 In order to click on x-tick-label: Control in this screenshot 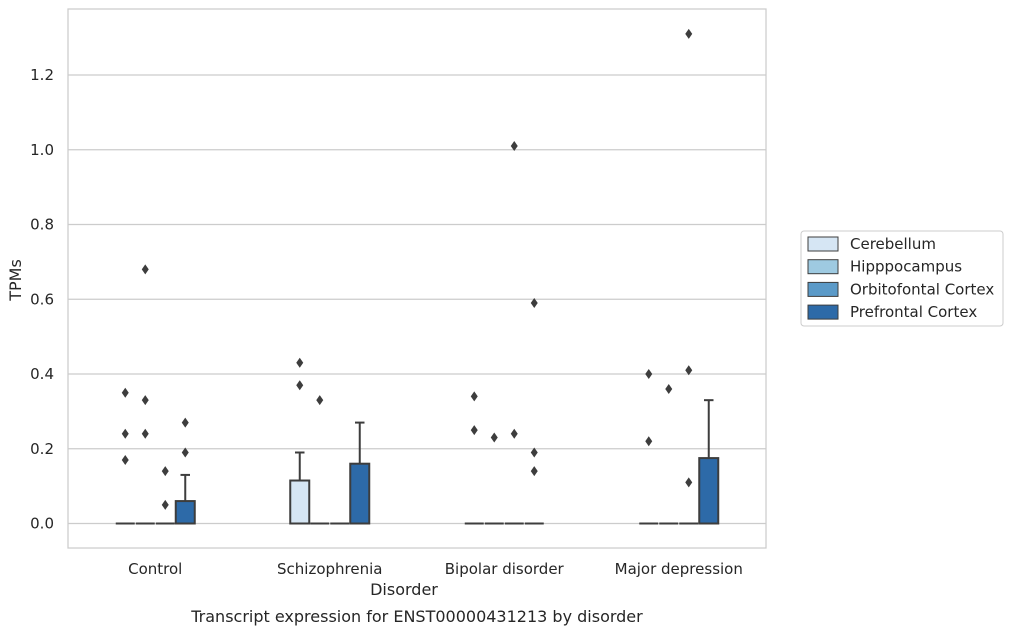, I will do `click(155, 569)`.